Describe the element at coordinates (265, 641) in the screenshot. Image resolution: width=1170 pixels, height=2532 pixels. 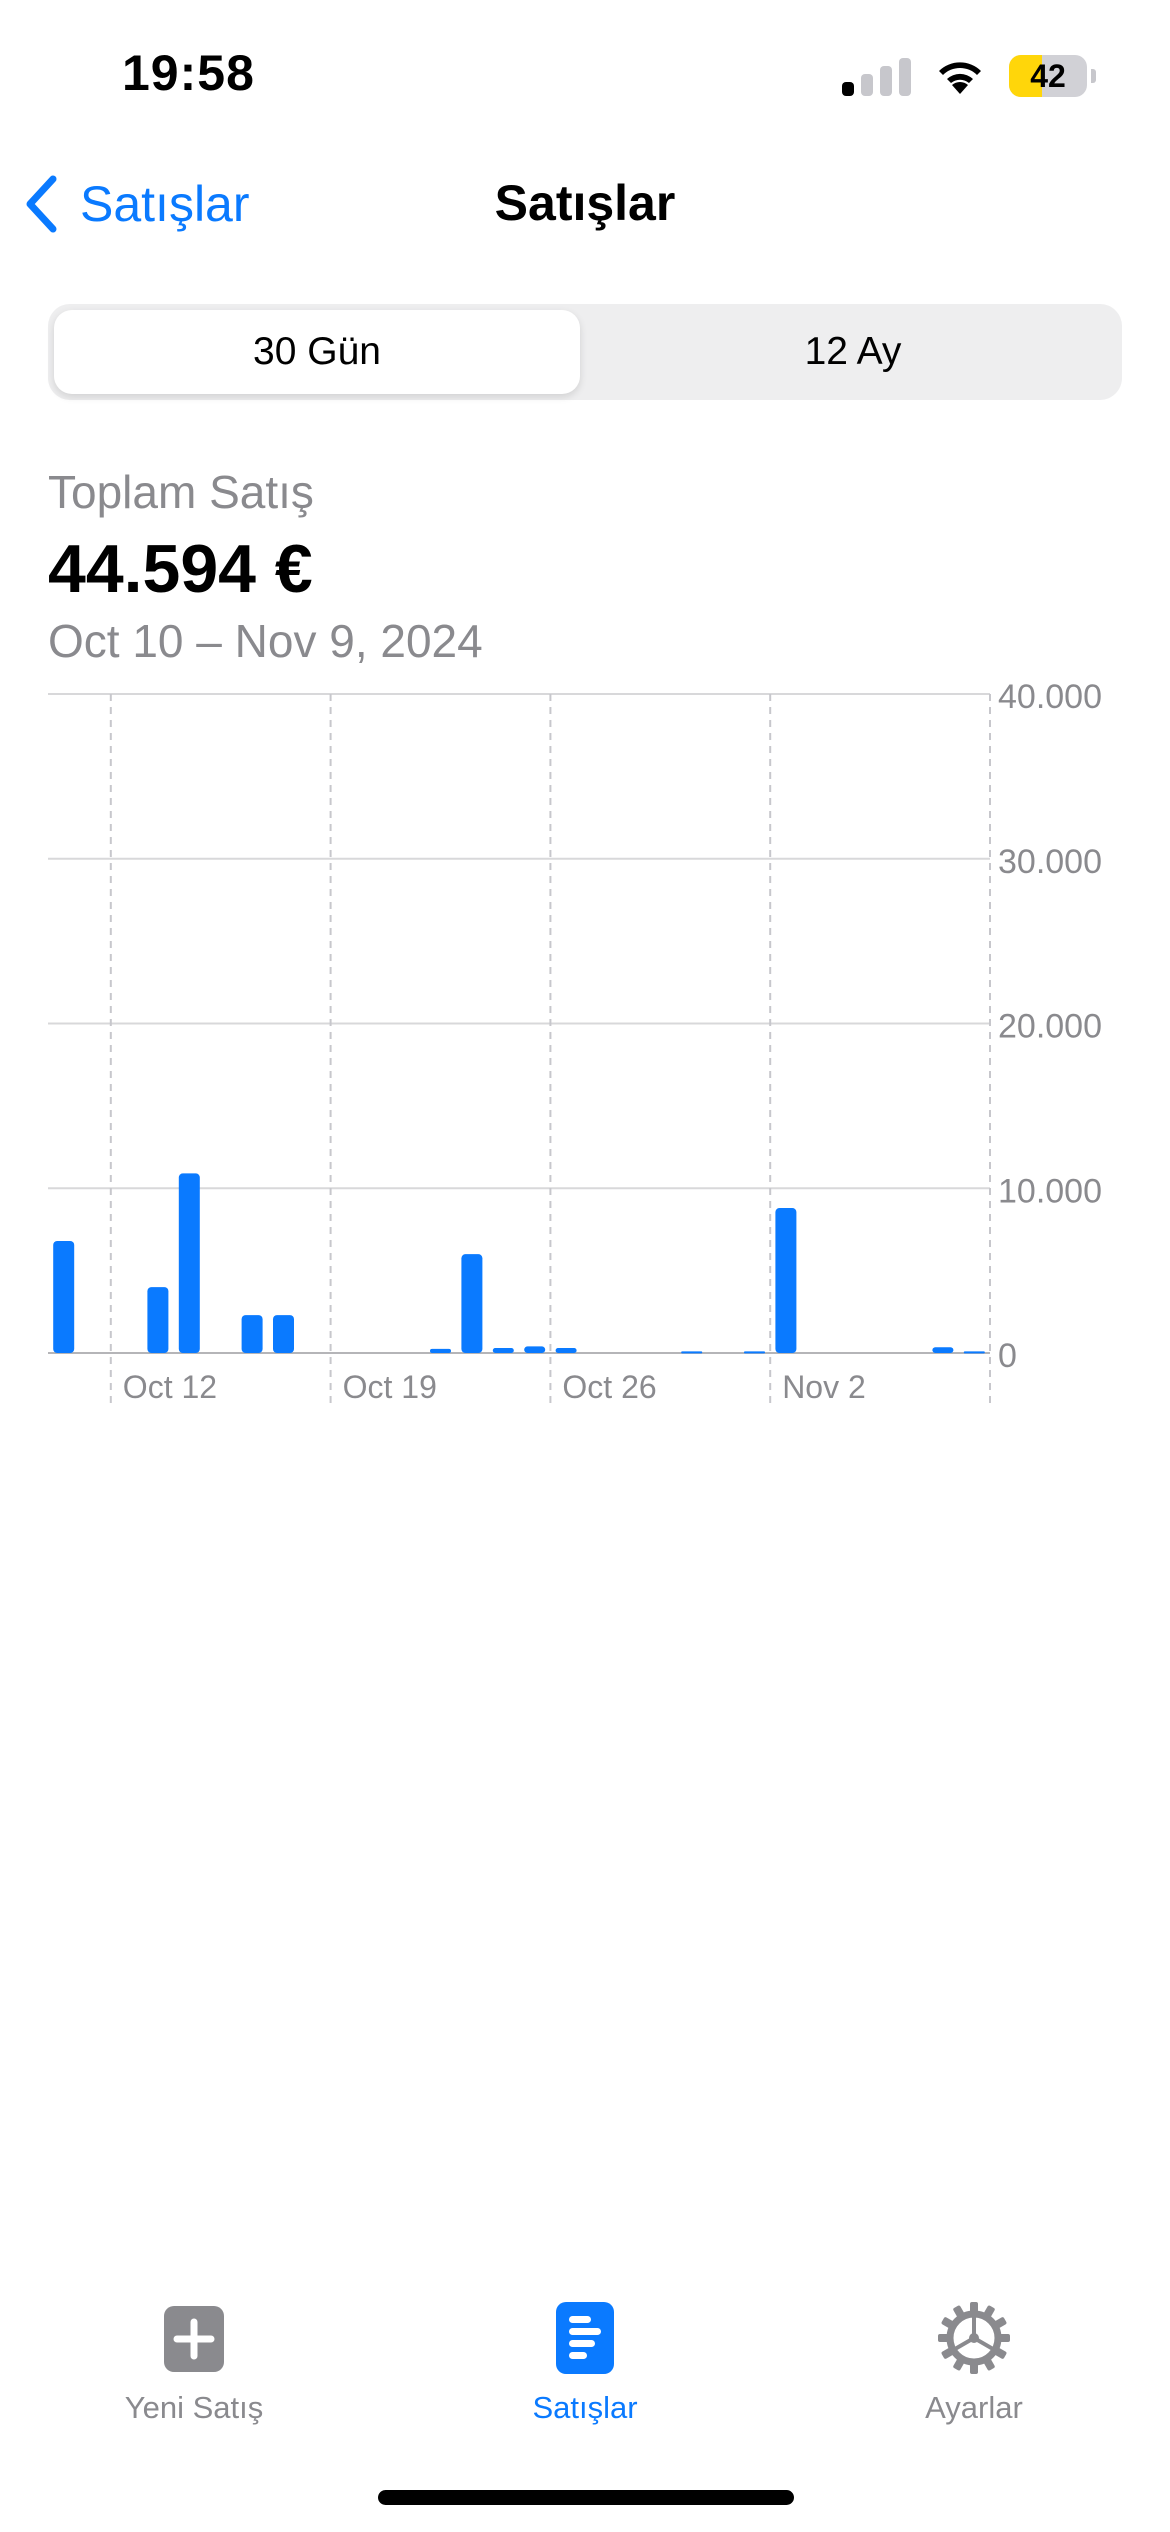
I see `date-range: Oct 10 – Nov 9, 2024` at that location.